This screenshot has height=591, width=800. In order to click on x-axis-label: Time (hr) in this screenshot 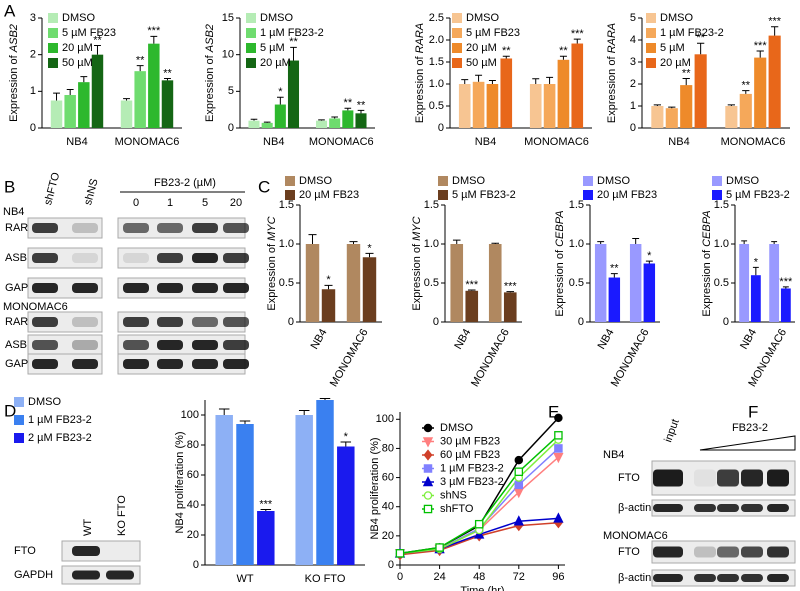, I will do `click(482, 588)`.